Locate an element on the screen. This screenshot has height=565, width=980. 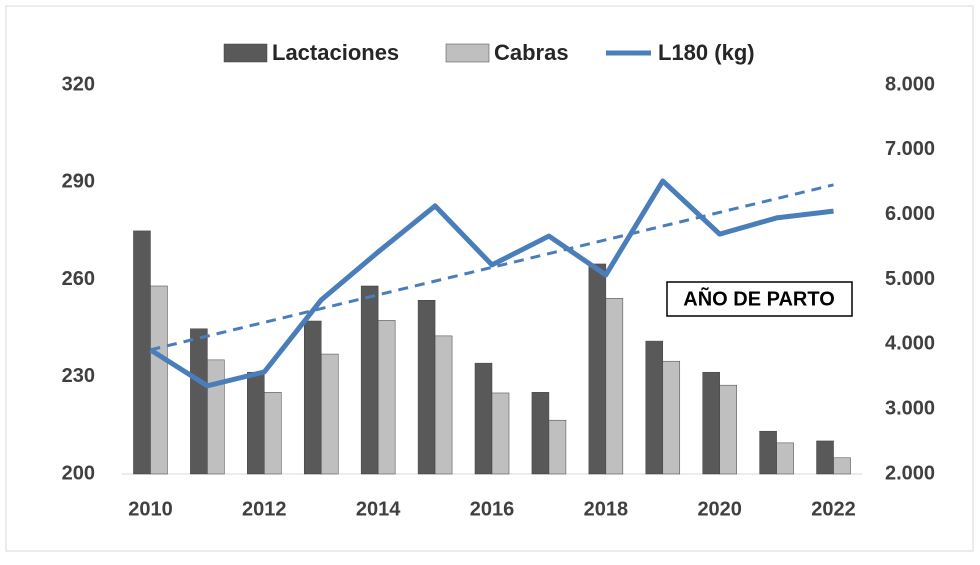
y2-tick-label: 8.000 is located at coordinates (910, 84).